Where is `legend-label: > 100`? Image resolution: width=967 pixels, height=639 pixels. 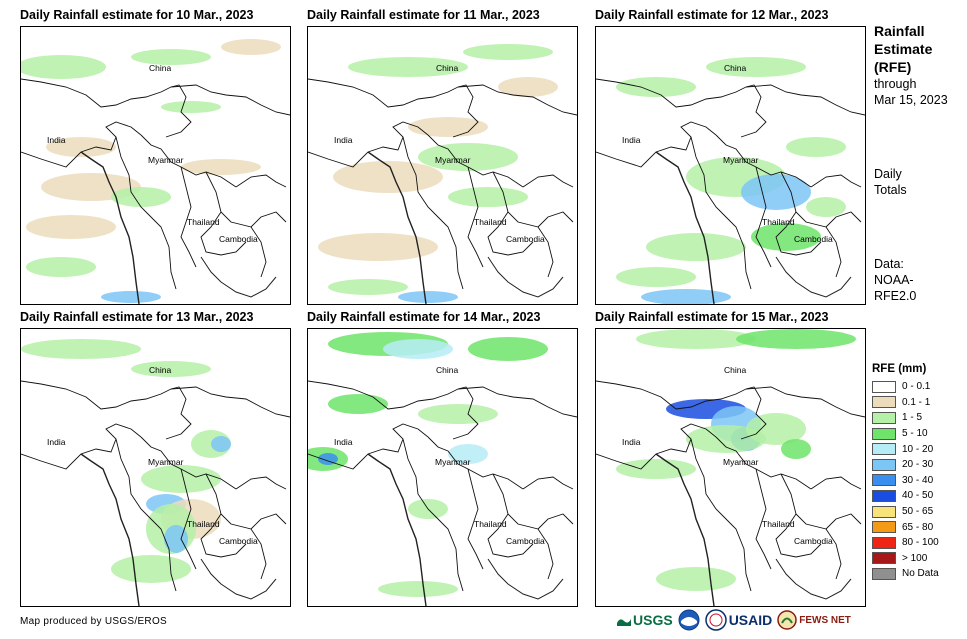
legend-label: > 100 is located at coordinates (915, 558).